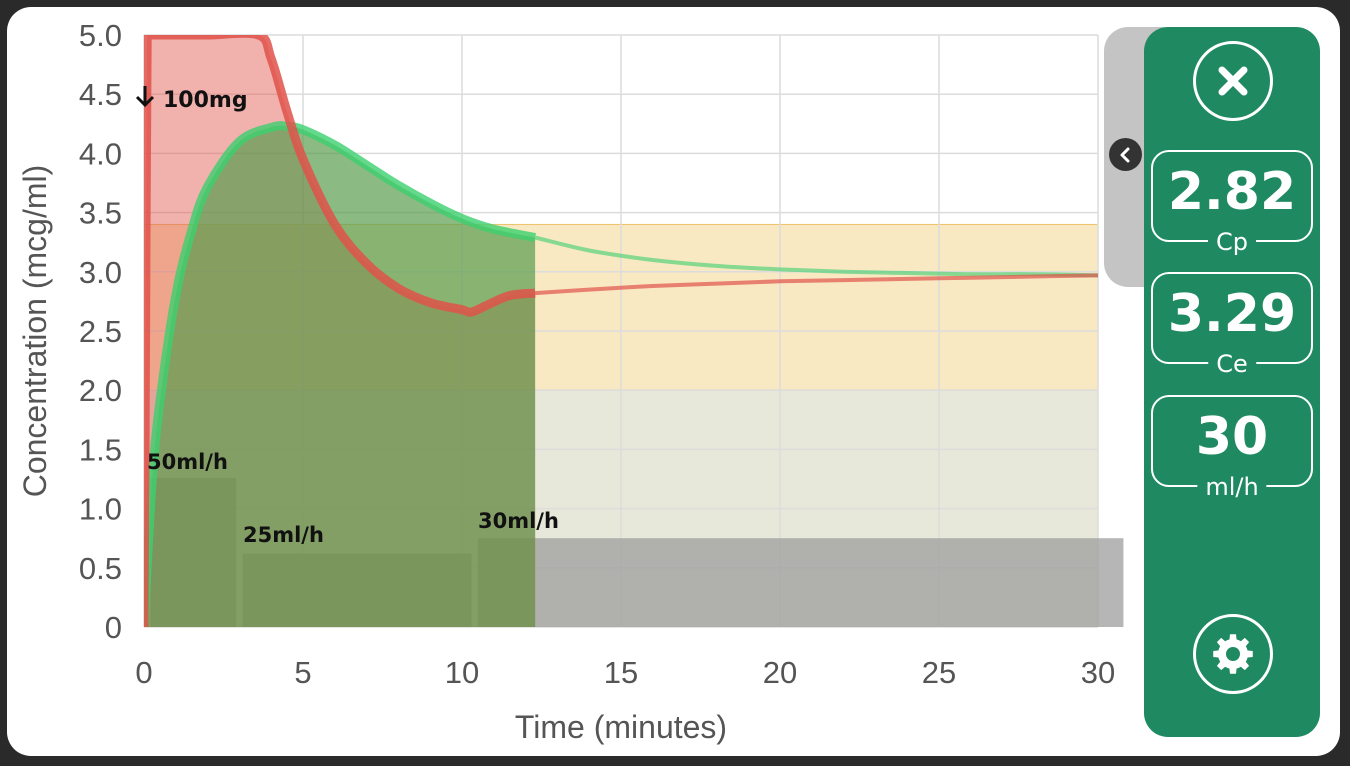 This screenshot has height=766, width=1350. What do you see at coordinates (205, 100) in the screenshot?
I see `bolus-label: 100mg` at bounding box center [205, 100].